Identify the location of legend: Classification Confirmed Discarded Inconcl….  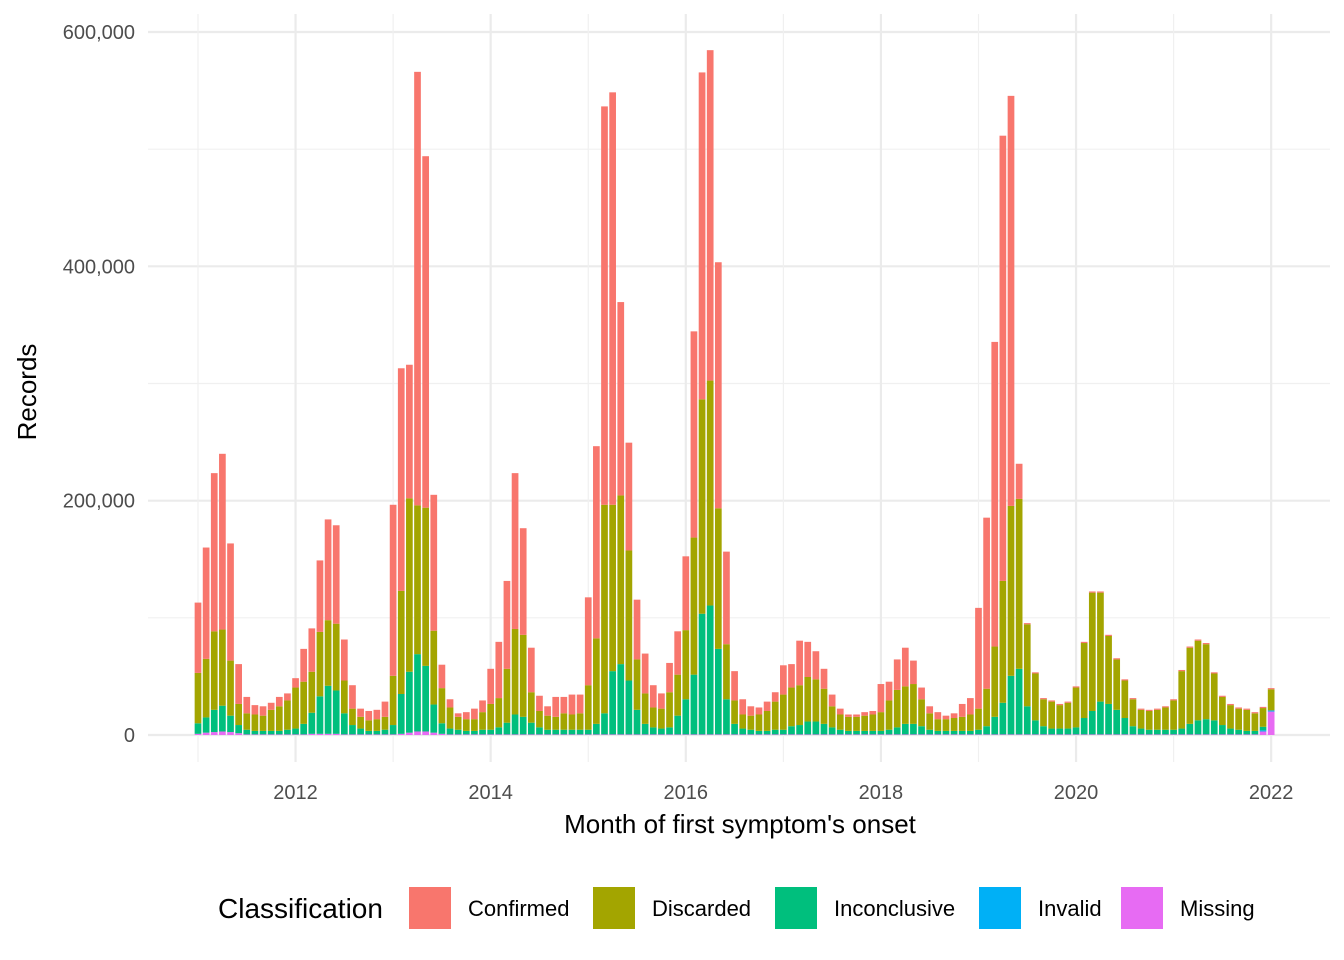
(736, 908).